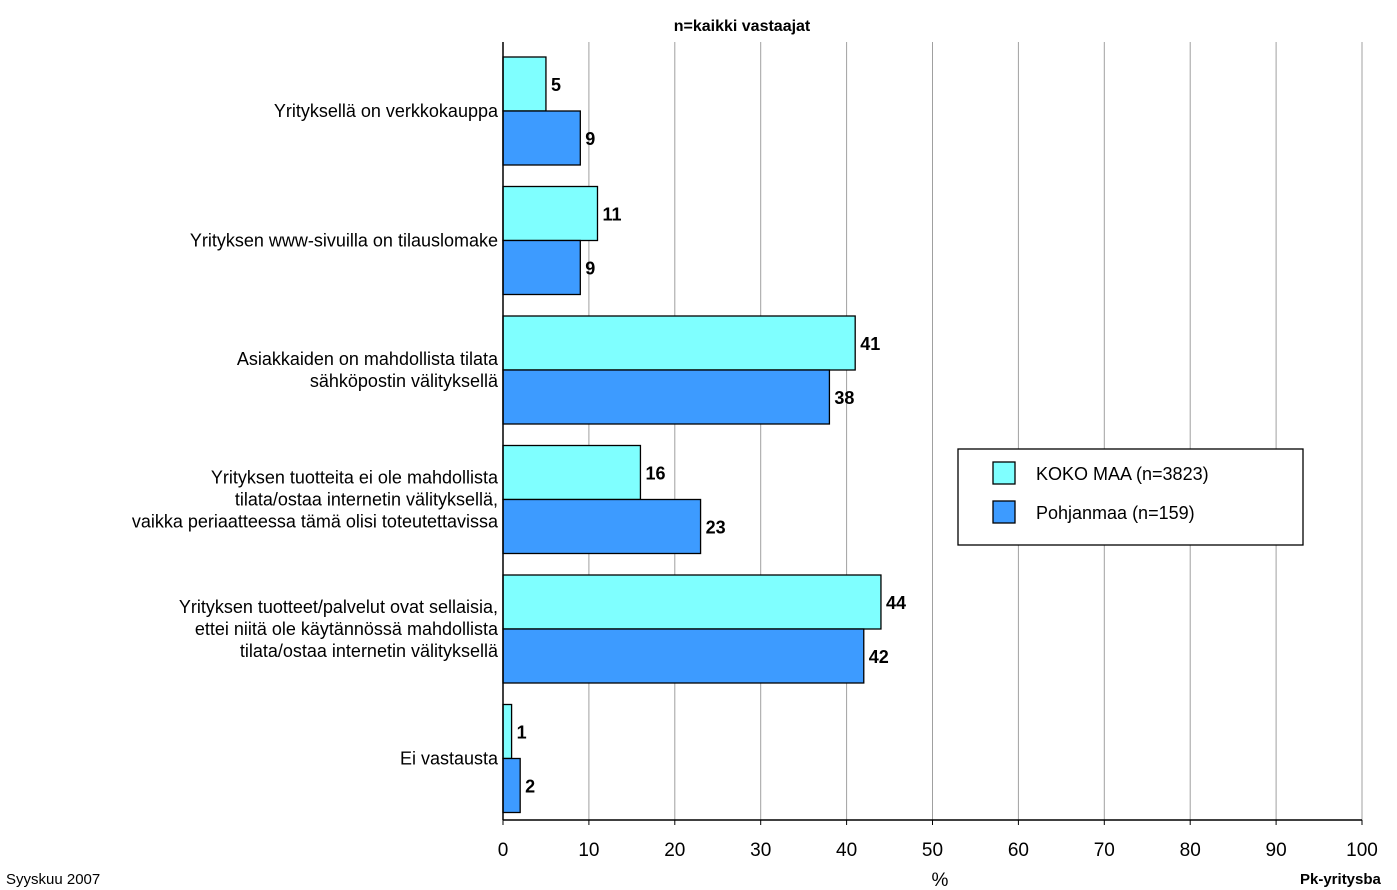  Describe the element at coordinates (404, 381) in the screenshot. I see `category-label-2-line-1: sähköpostin välityksellä` at that location.